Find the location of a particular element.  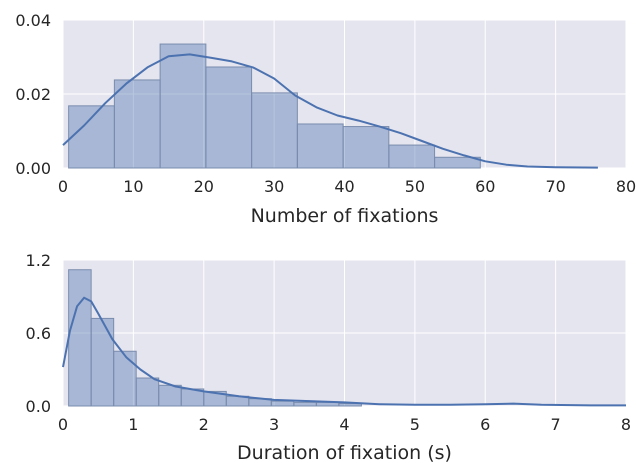

x-tick-label: 8 is located at coordinates (626, 424).